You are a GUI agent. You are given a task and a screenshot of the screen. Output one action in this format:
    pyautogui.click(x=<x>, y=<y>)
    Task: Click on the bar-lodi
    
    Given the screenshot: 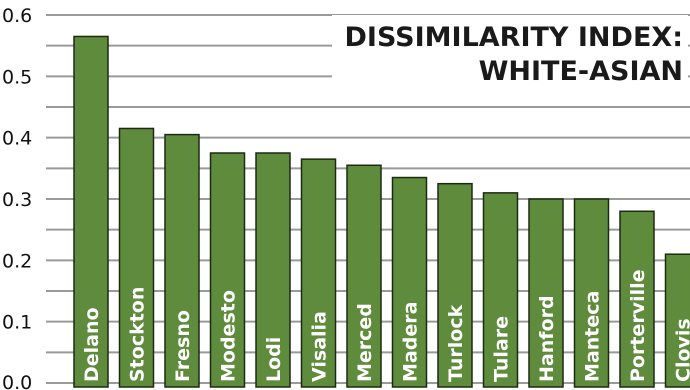 What is the action you would take?
    pyautogui.click(x=273, y=270)
    